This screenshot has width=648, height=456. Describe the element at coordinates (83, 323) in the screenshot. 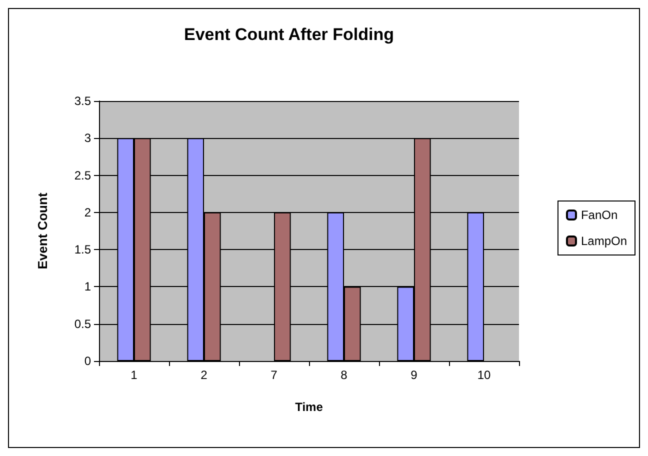

I see `y-tick-label: 0.5` at that location.